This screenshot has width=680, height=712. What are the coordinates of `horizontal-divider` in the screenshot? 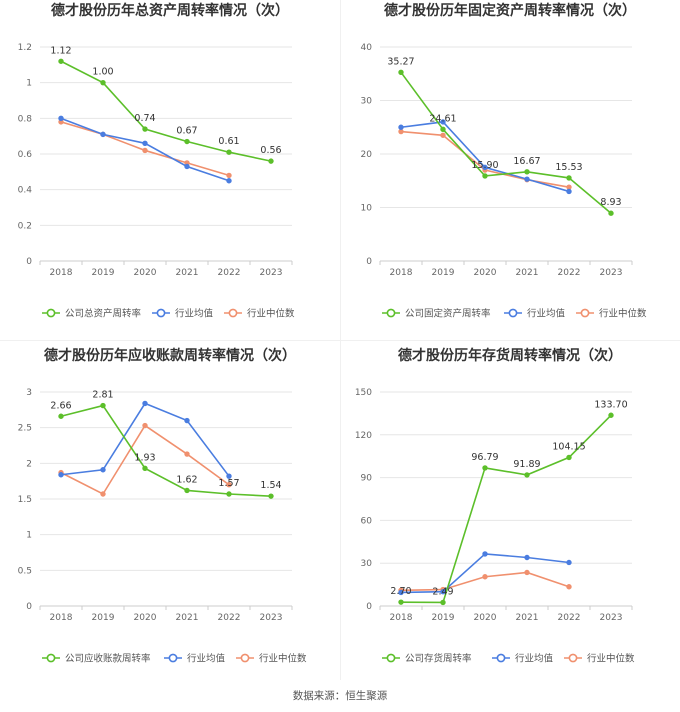 It's located at (340, 340).